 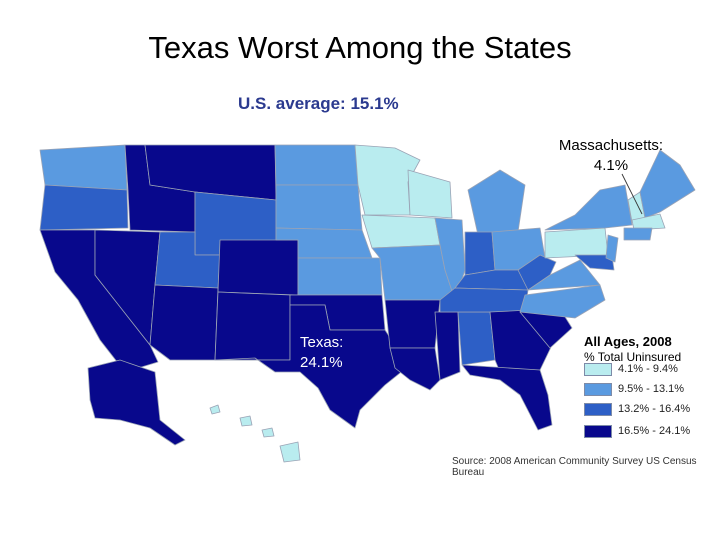 I want to click on state-kansas, so click(x=340, y=276).